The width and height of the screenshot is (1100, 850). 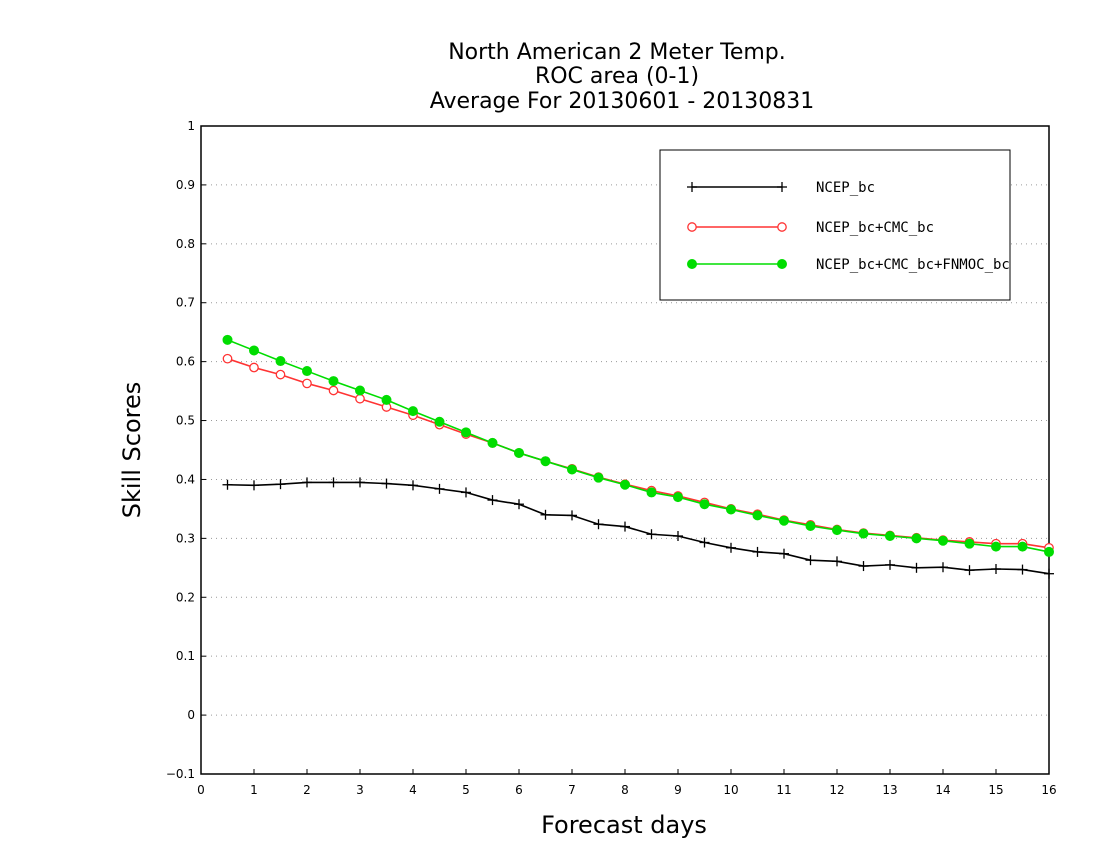 I want to click on chart-title-line-1: North American 2 Meter Temp., so click(x=617, y=52).